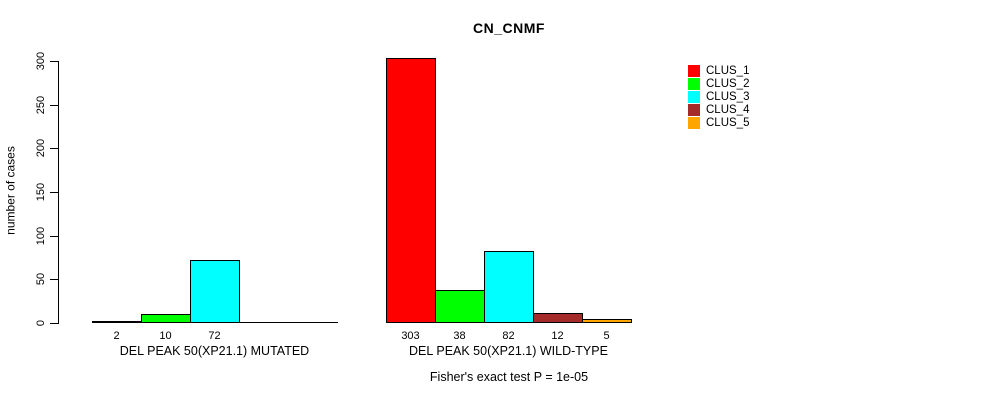  Describe the element at coordinates (508, 336) in the screenshot. I see `bar-value-label: 82` at that location.